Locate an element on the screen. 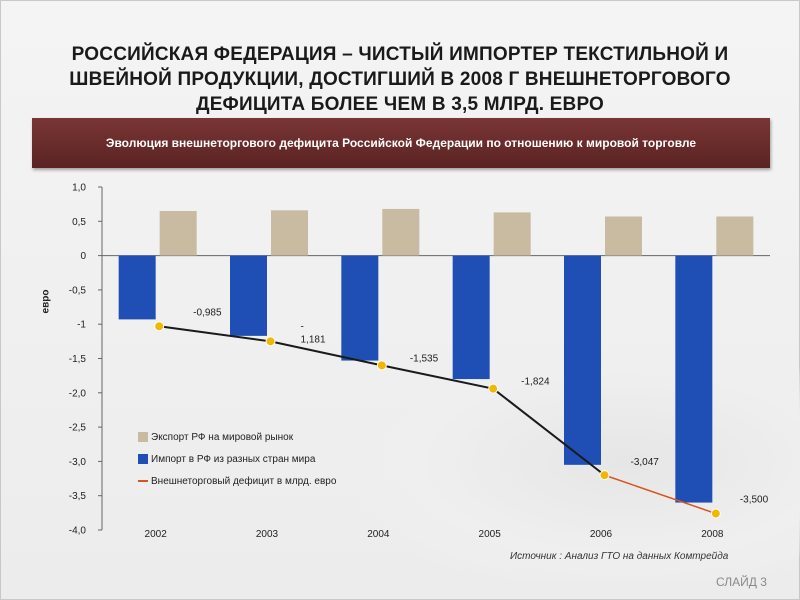 The width and height of the screenshot is (800, 600). x-tick-label: 2003 is located at coordinates (267, 534).